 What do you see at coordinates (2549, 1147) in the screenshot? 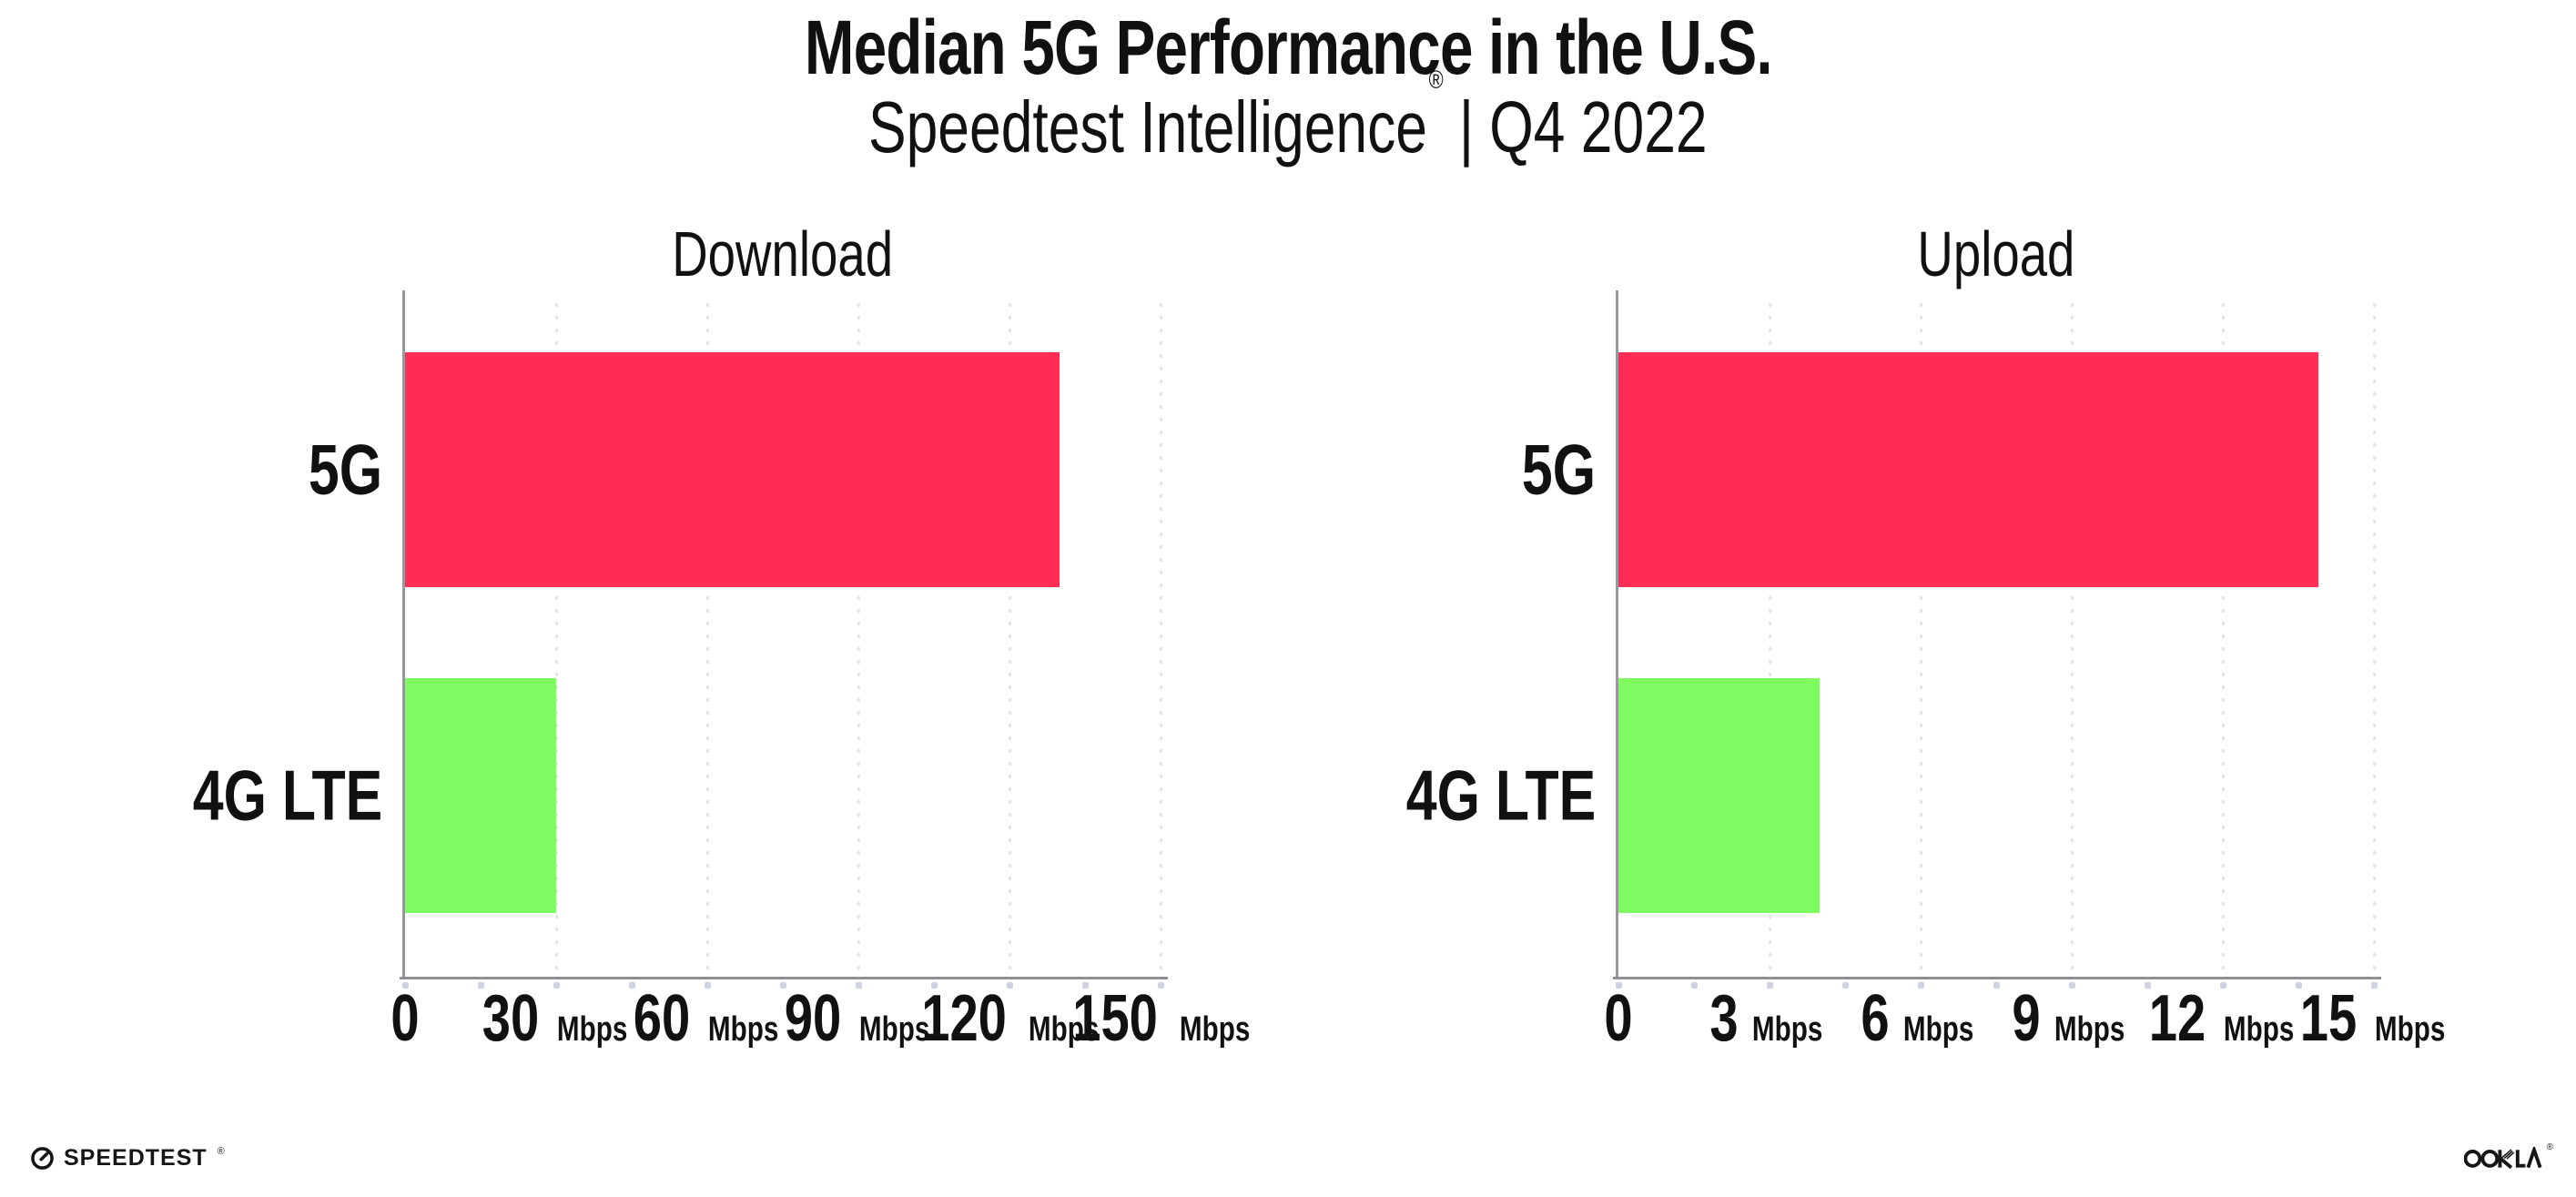
I see `ookla-registered-mark: ®` at bounding box center [2549, 1147].